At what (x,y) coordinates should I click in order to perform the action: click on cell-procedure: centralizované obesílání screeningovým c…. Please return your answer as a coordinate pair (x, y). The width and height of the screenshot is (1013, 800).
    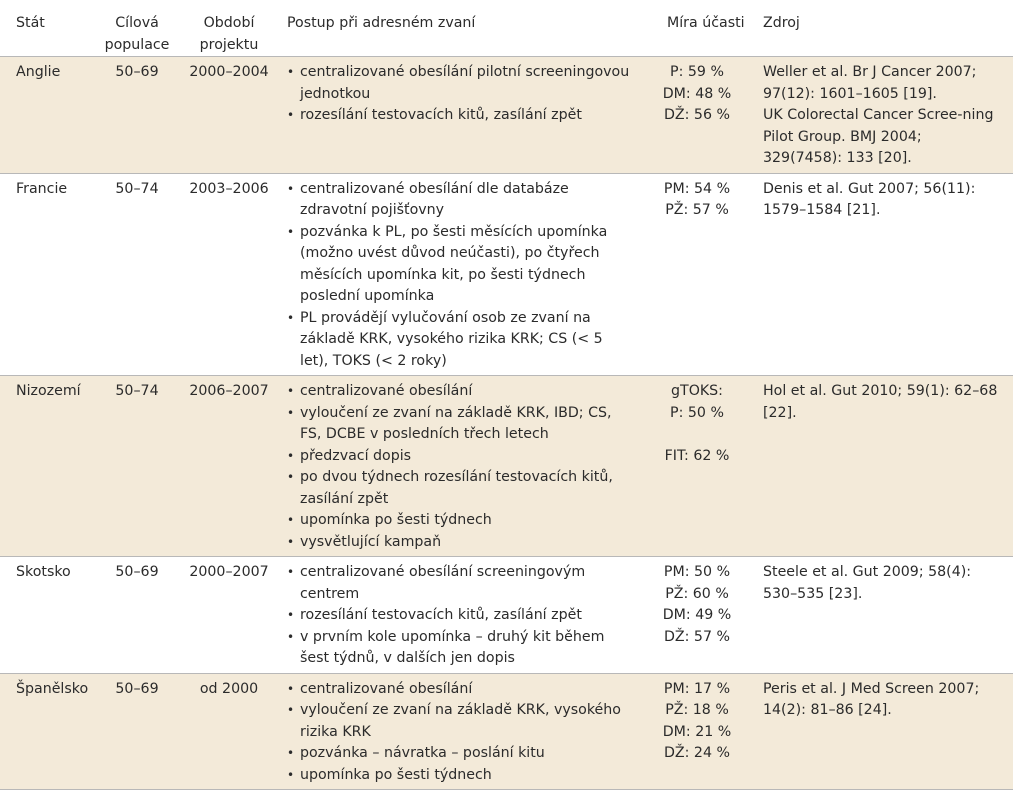
    Looking at the image, I should click on (461, 615).